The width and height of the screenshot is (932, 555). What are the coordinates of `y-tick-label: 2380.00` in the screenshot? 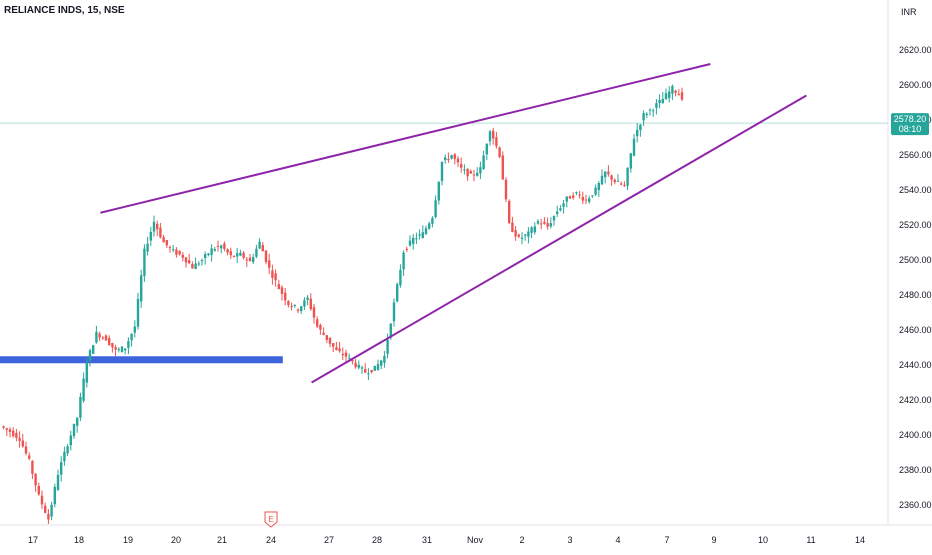 It's located at (915, 470).